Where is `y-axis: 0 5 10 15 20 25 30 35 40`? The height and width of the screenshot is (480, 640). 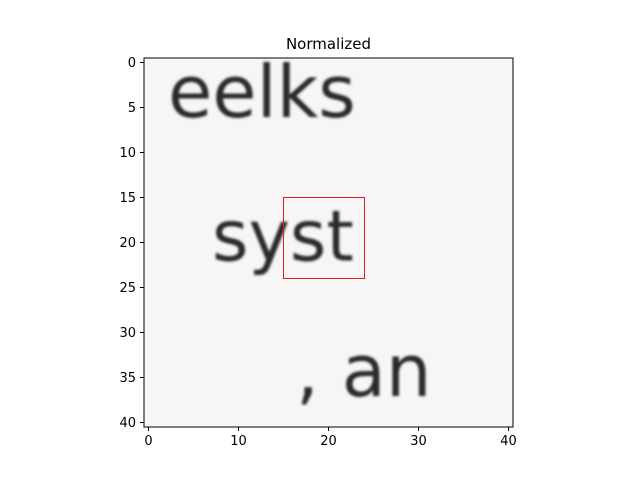
y-axis: 0 5 10 15 20 25 30 35 40 is located at coordinates (131, 243).